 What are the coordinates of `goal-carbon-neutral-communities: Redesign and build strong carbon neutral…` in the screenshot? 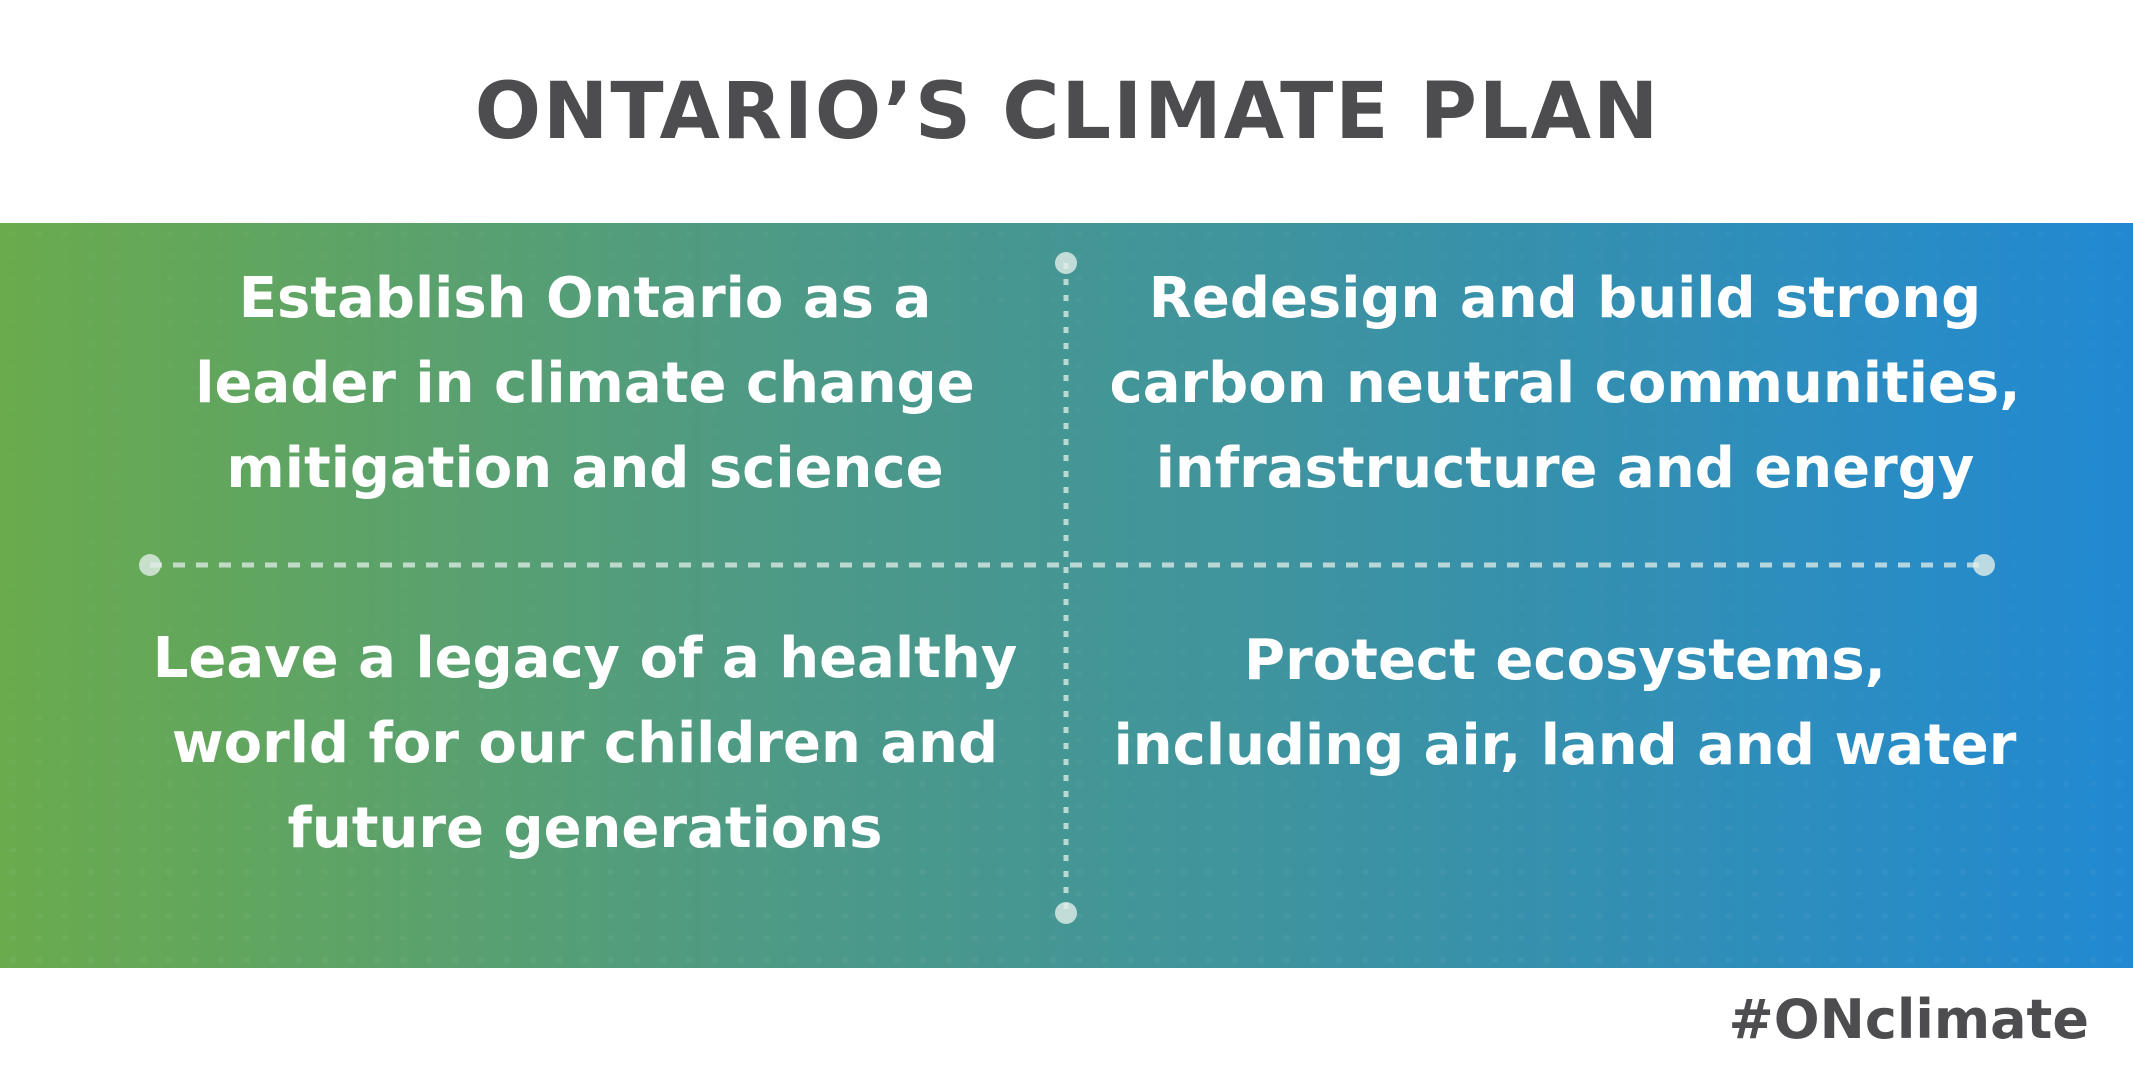 It's located at (1565, 383).